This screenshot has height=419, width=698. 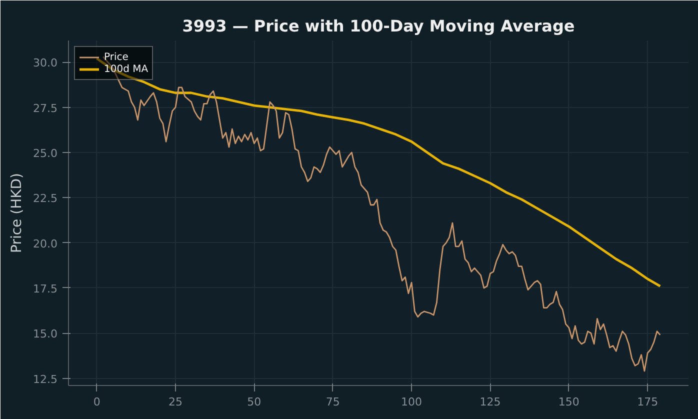 What do you see at coordinates (45, 243) in the screenshot?
I see `y-tick-label: 20.0` at bounding box center [45, 243].